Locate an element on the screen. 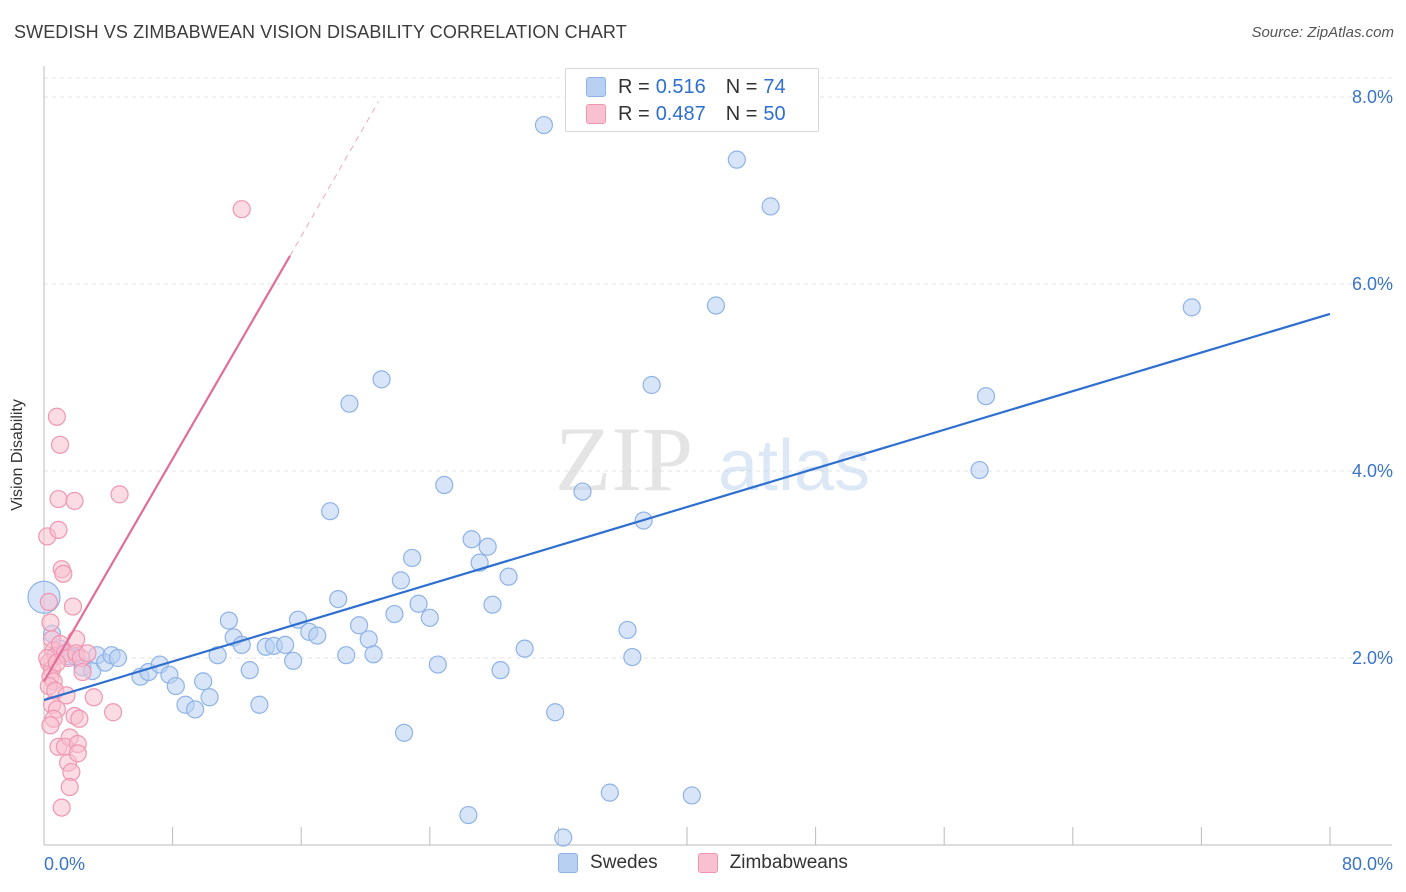  legend-label-zimbabweans: Zimbabweans is located at coordinates (788, 862).